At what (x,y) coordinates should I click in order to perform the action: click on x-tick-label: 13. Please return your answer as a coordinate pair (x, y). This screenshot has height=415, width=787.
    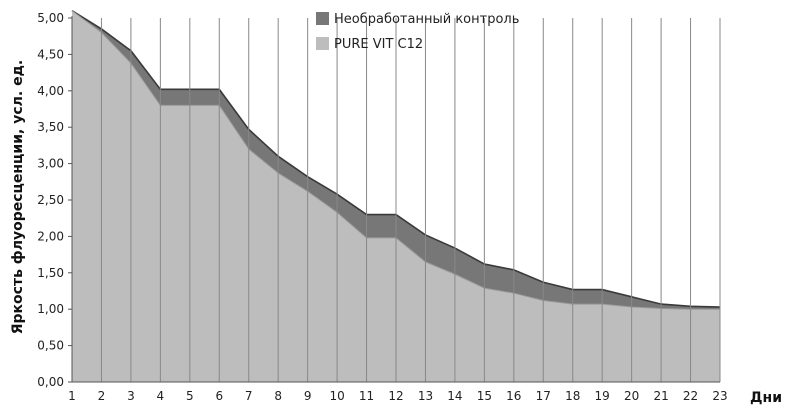
    Looking at the image, I should click on (425, 396).